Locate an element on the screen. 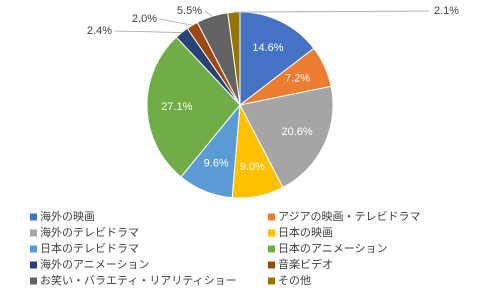  data-label: 2.4% is located at coordinates (99, 31).